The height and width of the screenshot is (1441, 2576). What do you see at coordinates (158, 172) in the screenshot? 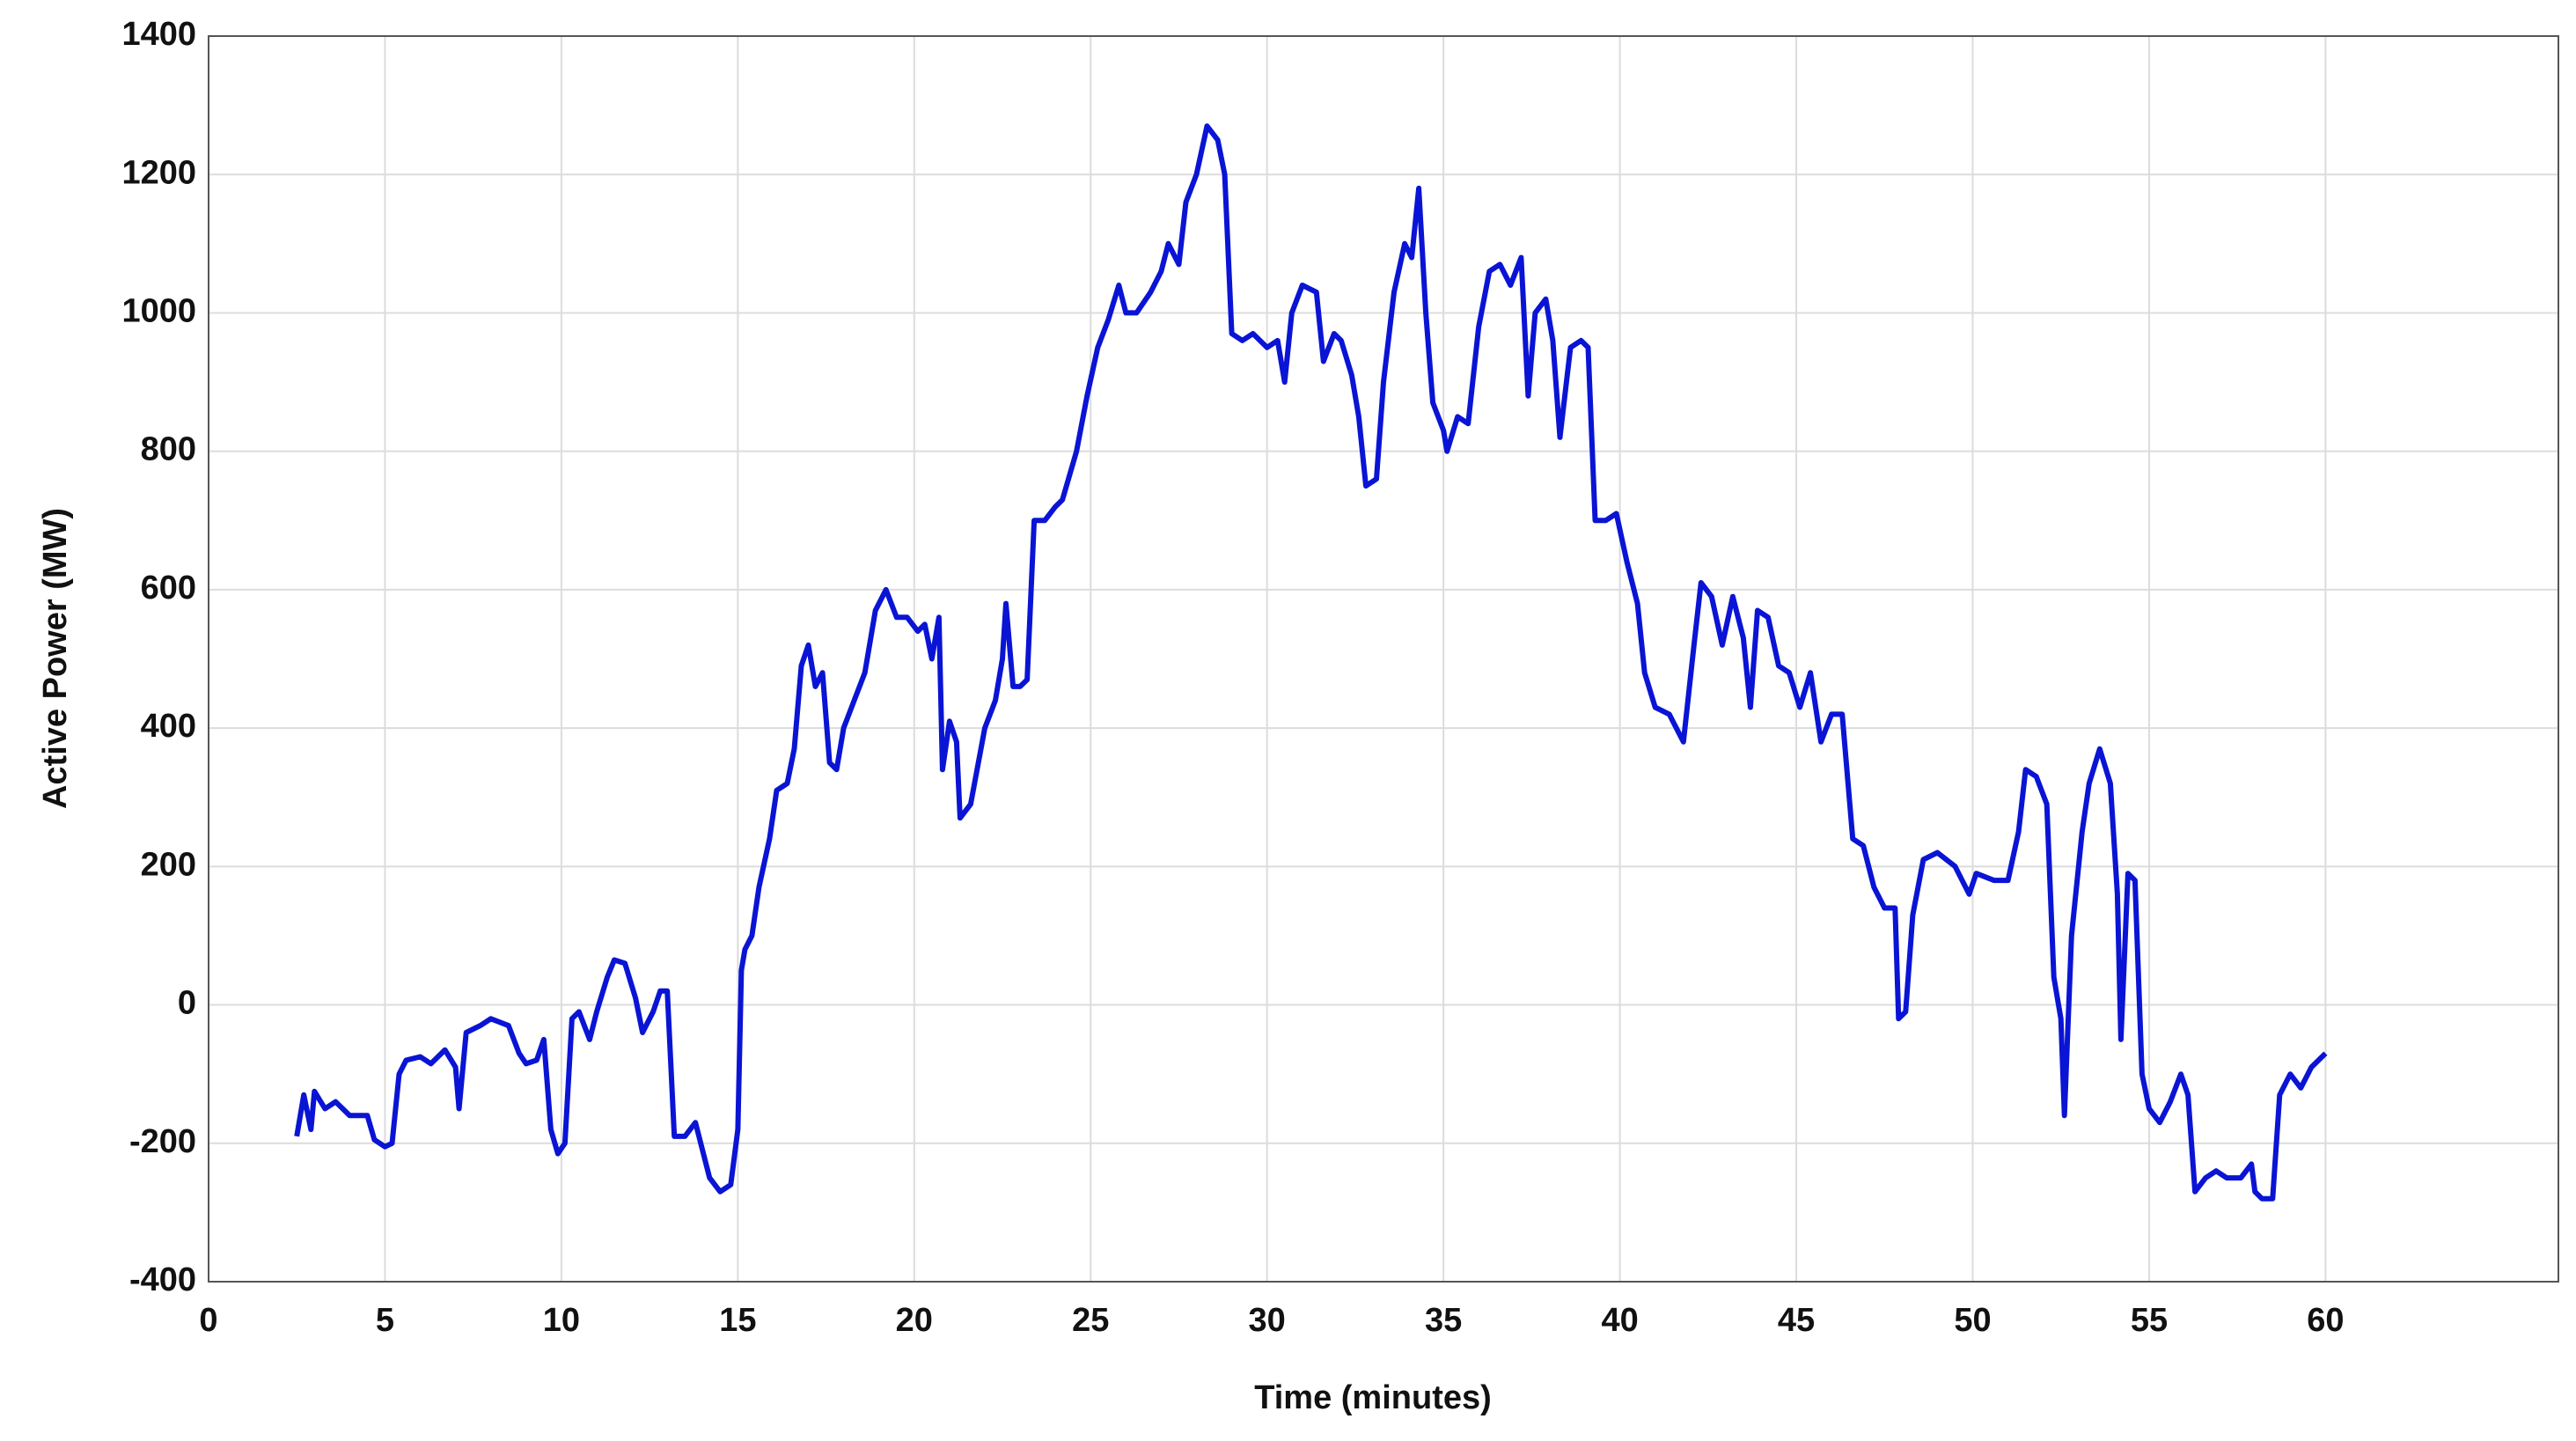
I see `y-tick-label: 1200` at bounding box center [158, 172].